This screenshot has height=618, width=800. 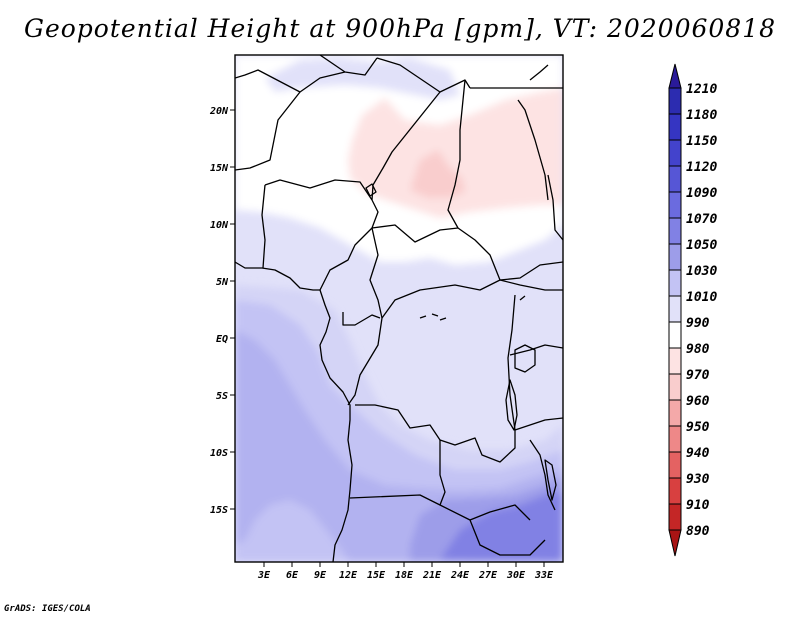 What do you see at coordinates (348, 65) in the screenshot?
I see `border-libya-algeria` at bounding box center [348, 65].